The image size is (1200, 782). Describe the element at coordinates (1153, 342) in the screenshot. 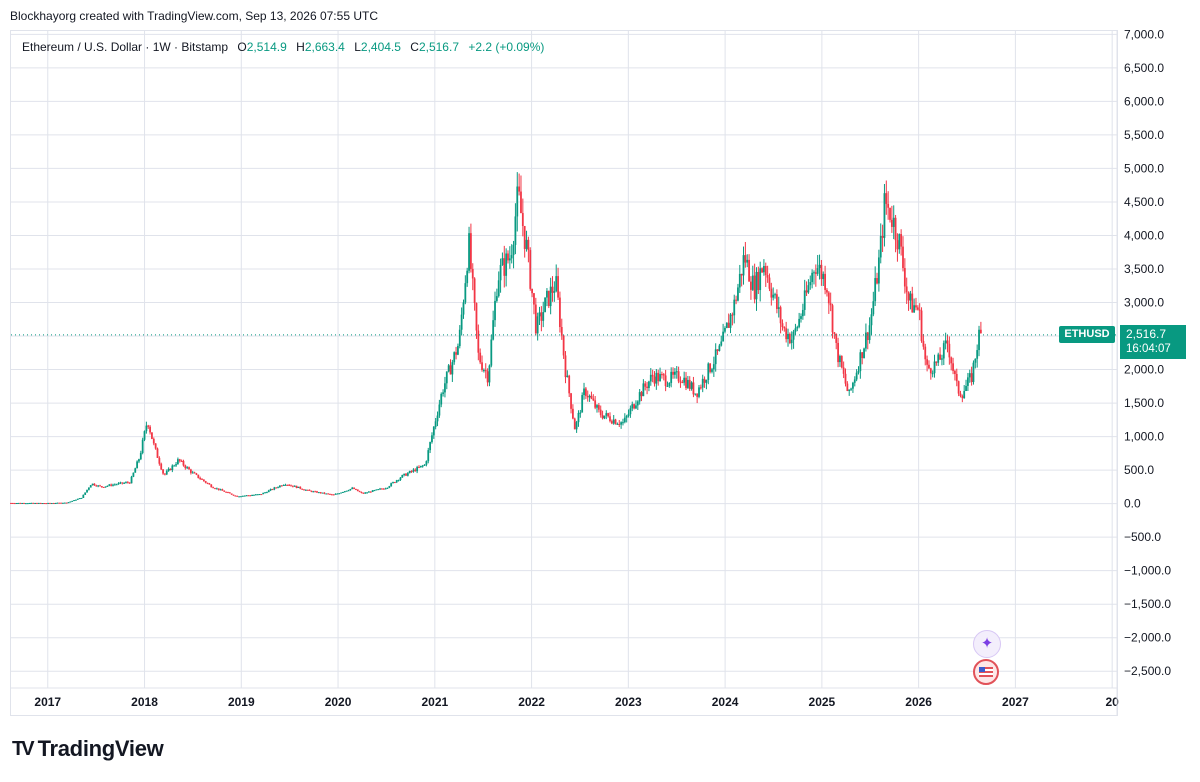

I see `last-price-tag: 2,516.7 16:04:07` at that location.